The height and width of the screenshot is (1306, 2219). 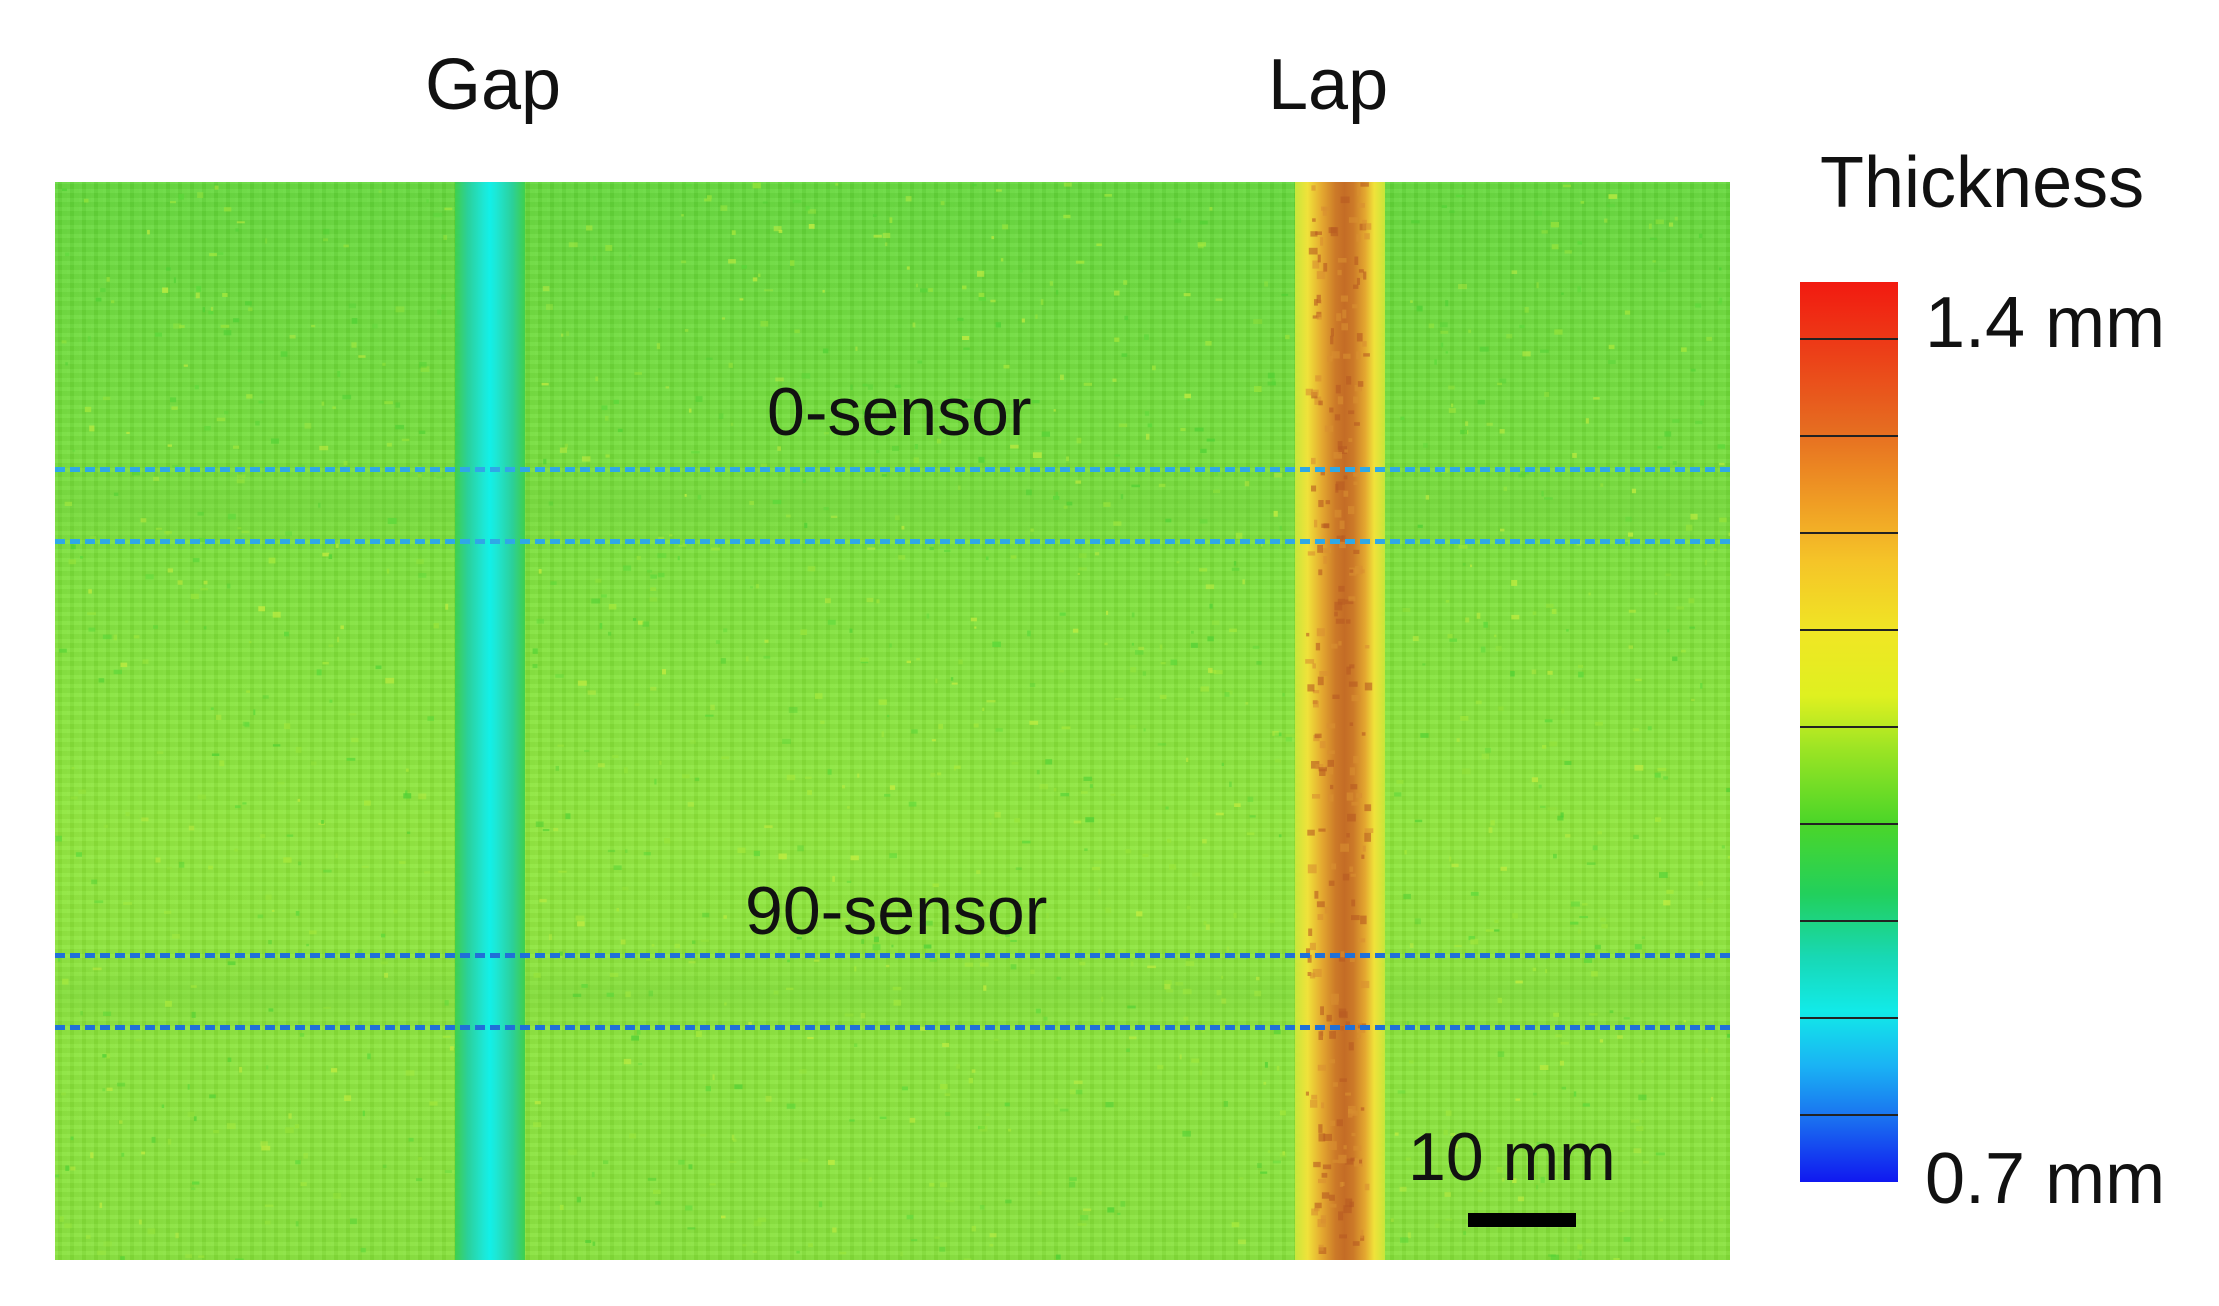 What do you see at coordinates (896, 911) in the screenshot?
I see `sensor90-label: 90-sensor` at bounding box center [896, 911].